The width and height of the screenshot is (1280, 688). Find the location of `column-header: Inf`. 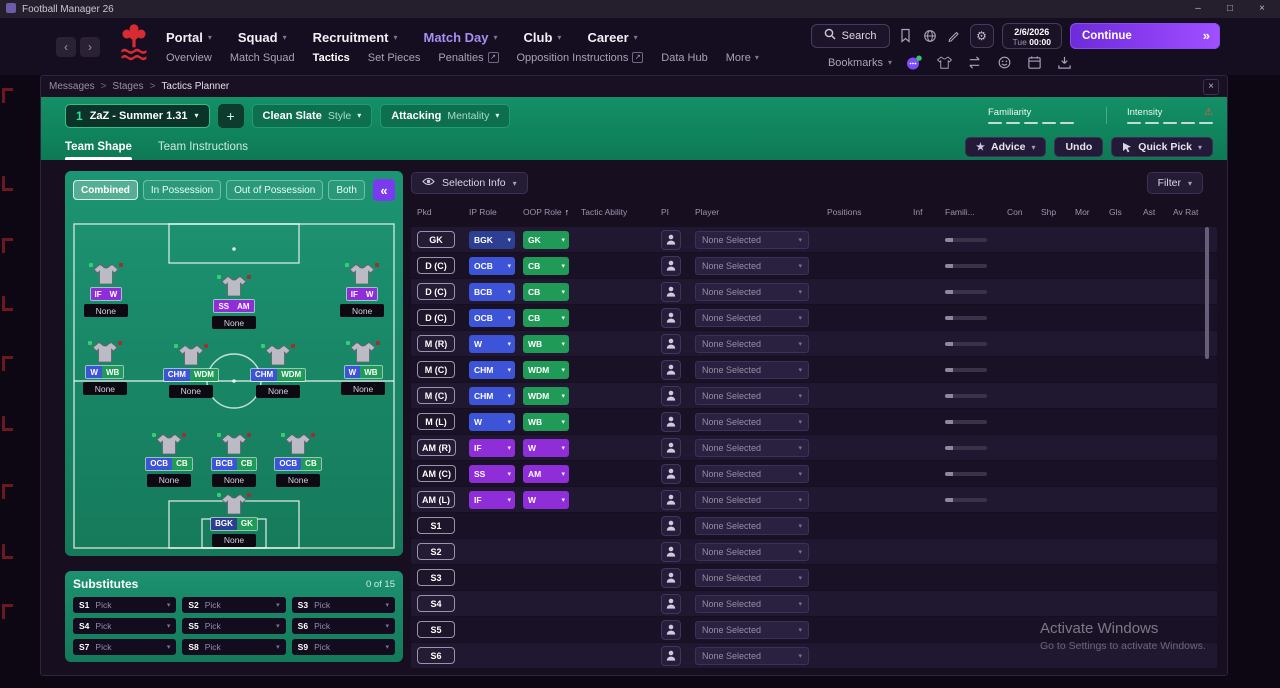

column-header: Inf is located at coordinates (918, 212).